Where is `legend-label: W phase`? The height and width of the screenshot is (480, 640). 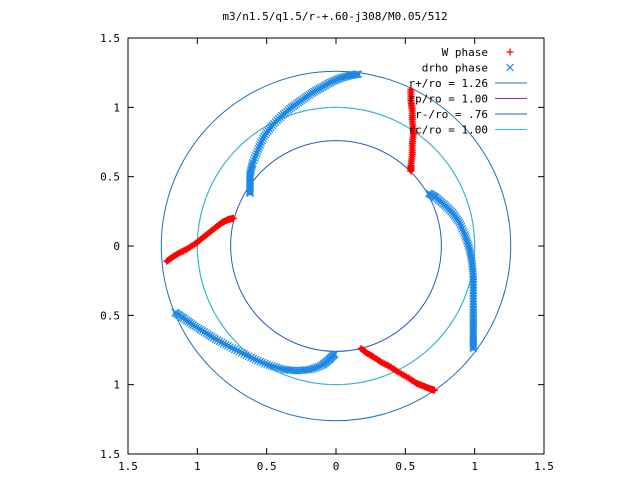 legend-label: W phase is located at coordinates (465, 52).